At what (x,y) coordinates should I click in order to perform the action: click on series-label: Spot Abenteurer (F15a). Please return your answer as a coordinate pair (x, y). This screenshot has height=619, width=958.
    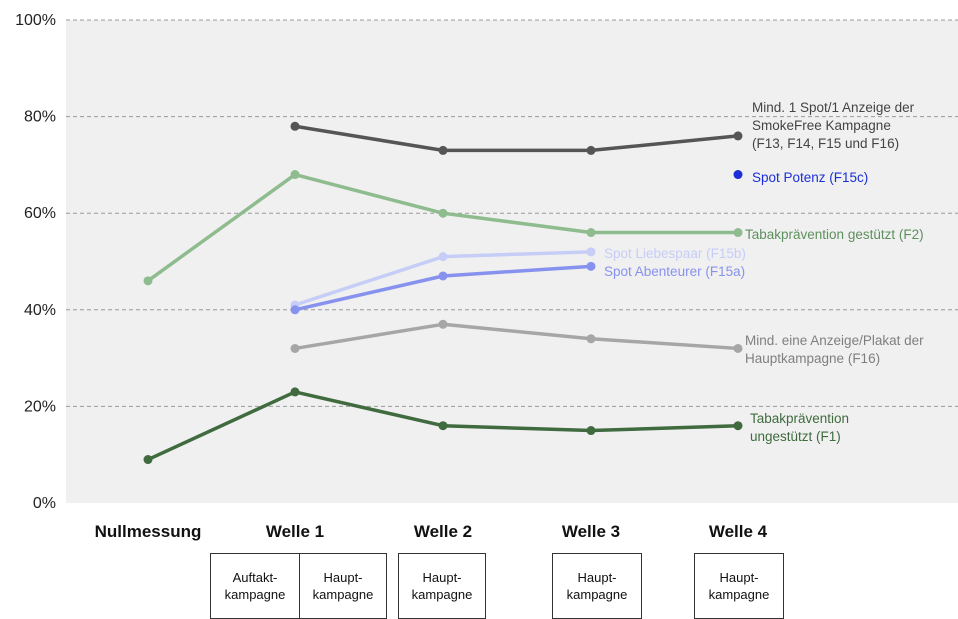
    Looking at the image, I should click on (674, 271).